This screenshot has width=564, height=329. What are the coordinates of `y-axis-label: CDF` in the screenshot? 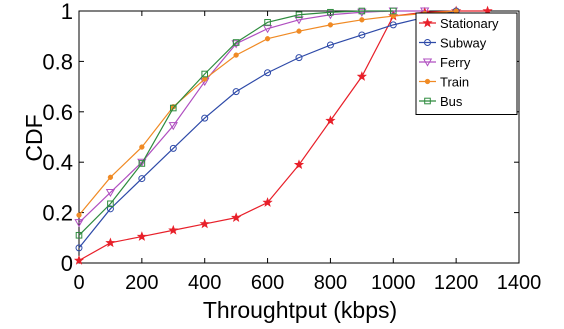 It's located at (34, 137).